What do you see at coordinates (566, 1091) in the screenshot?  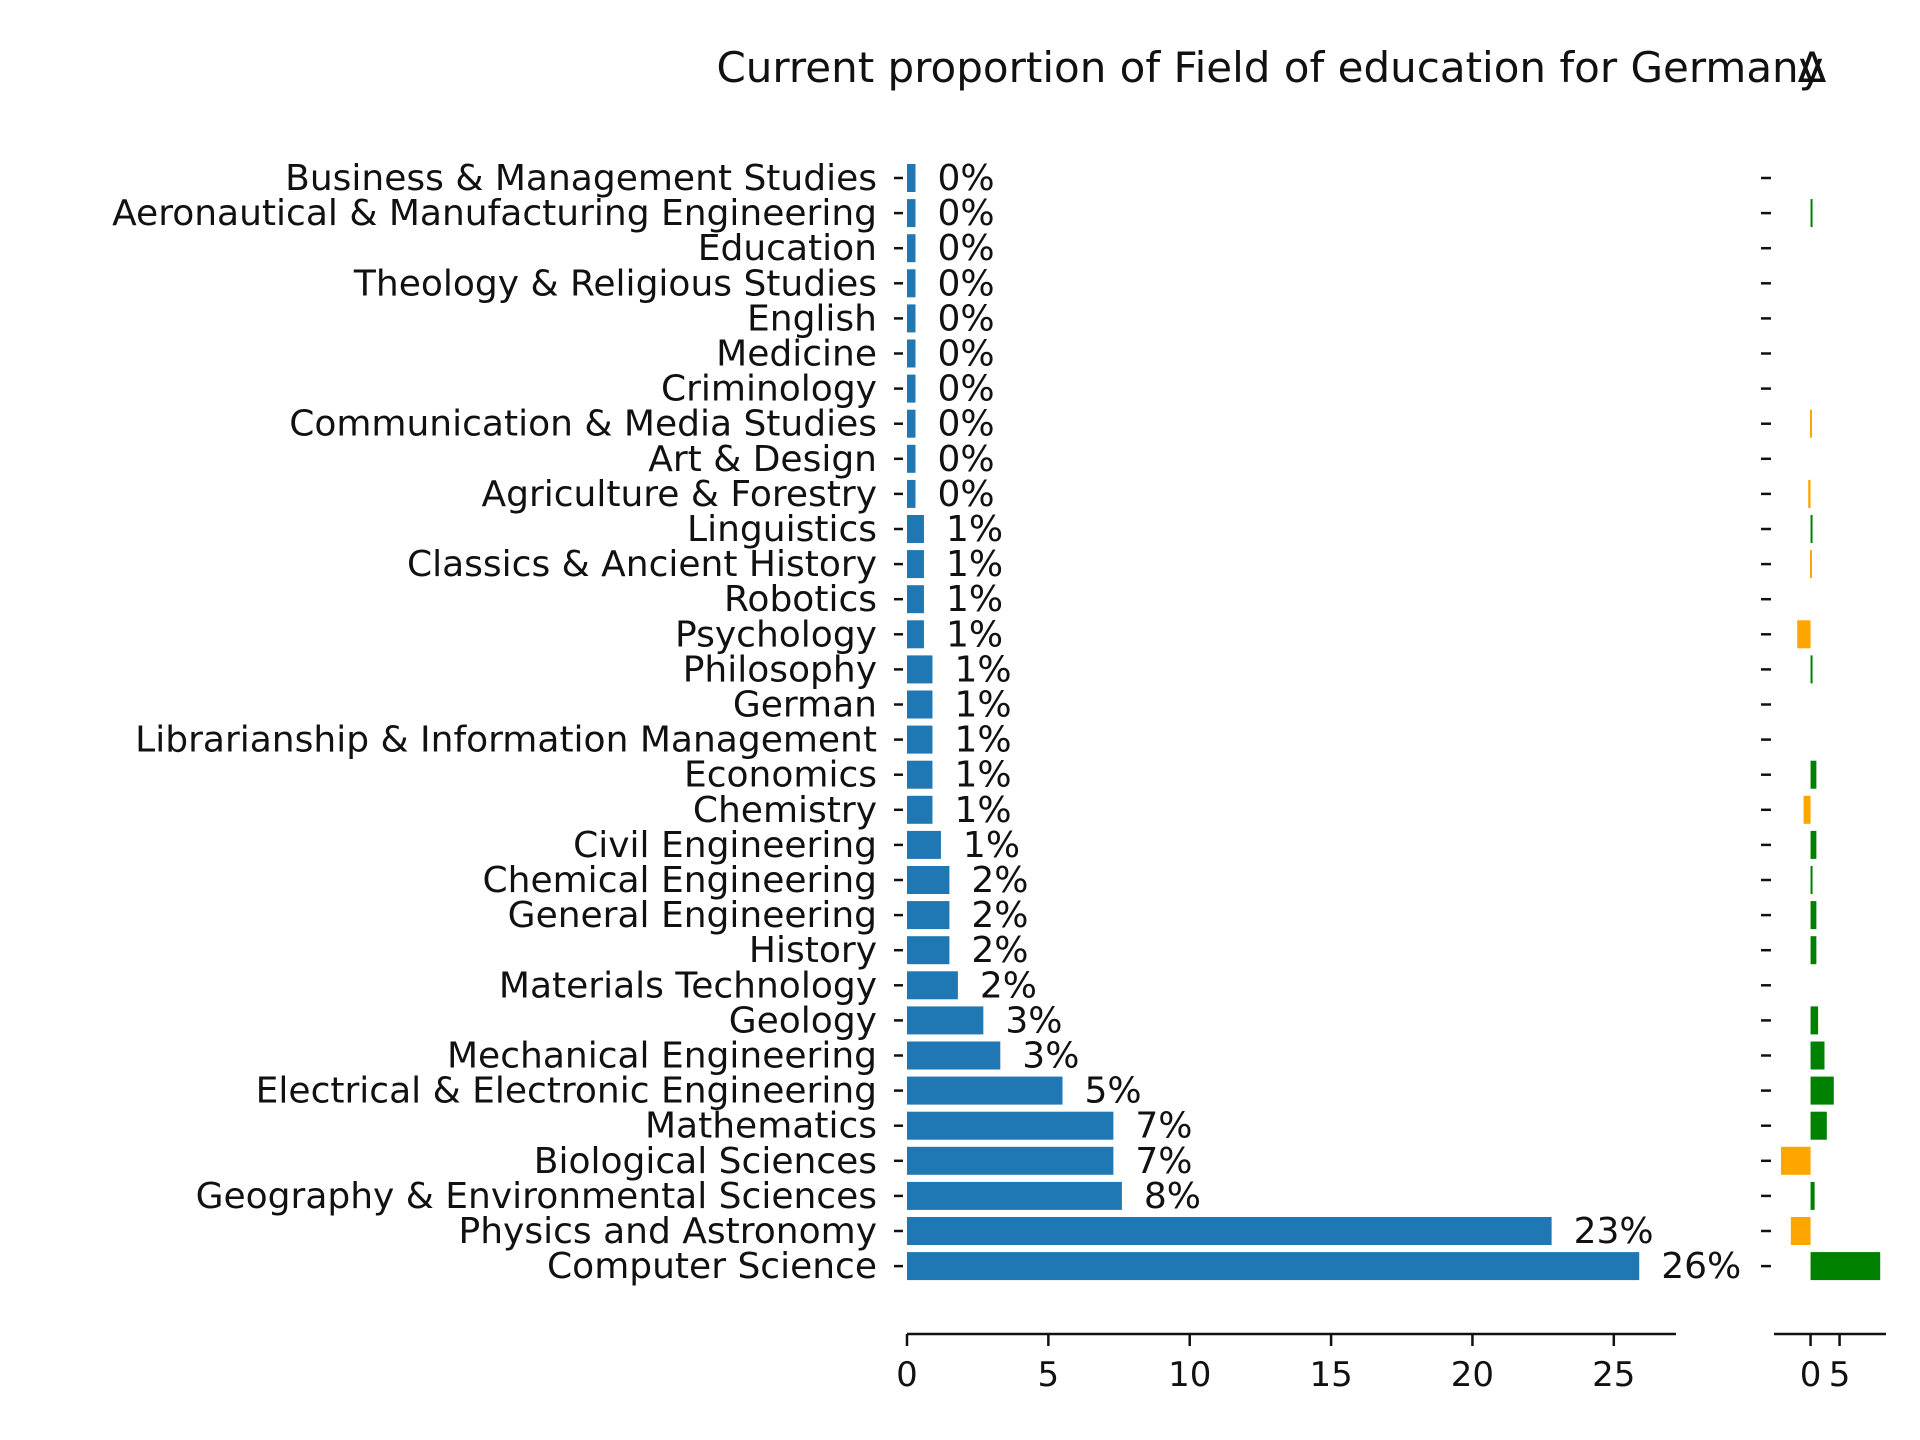 I see `category-label: Electrical & Electronic Engineering` at bounding box center [566, 1091].